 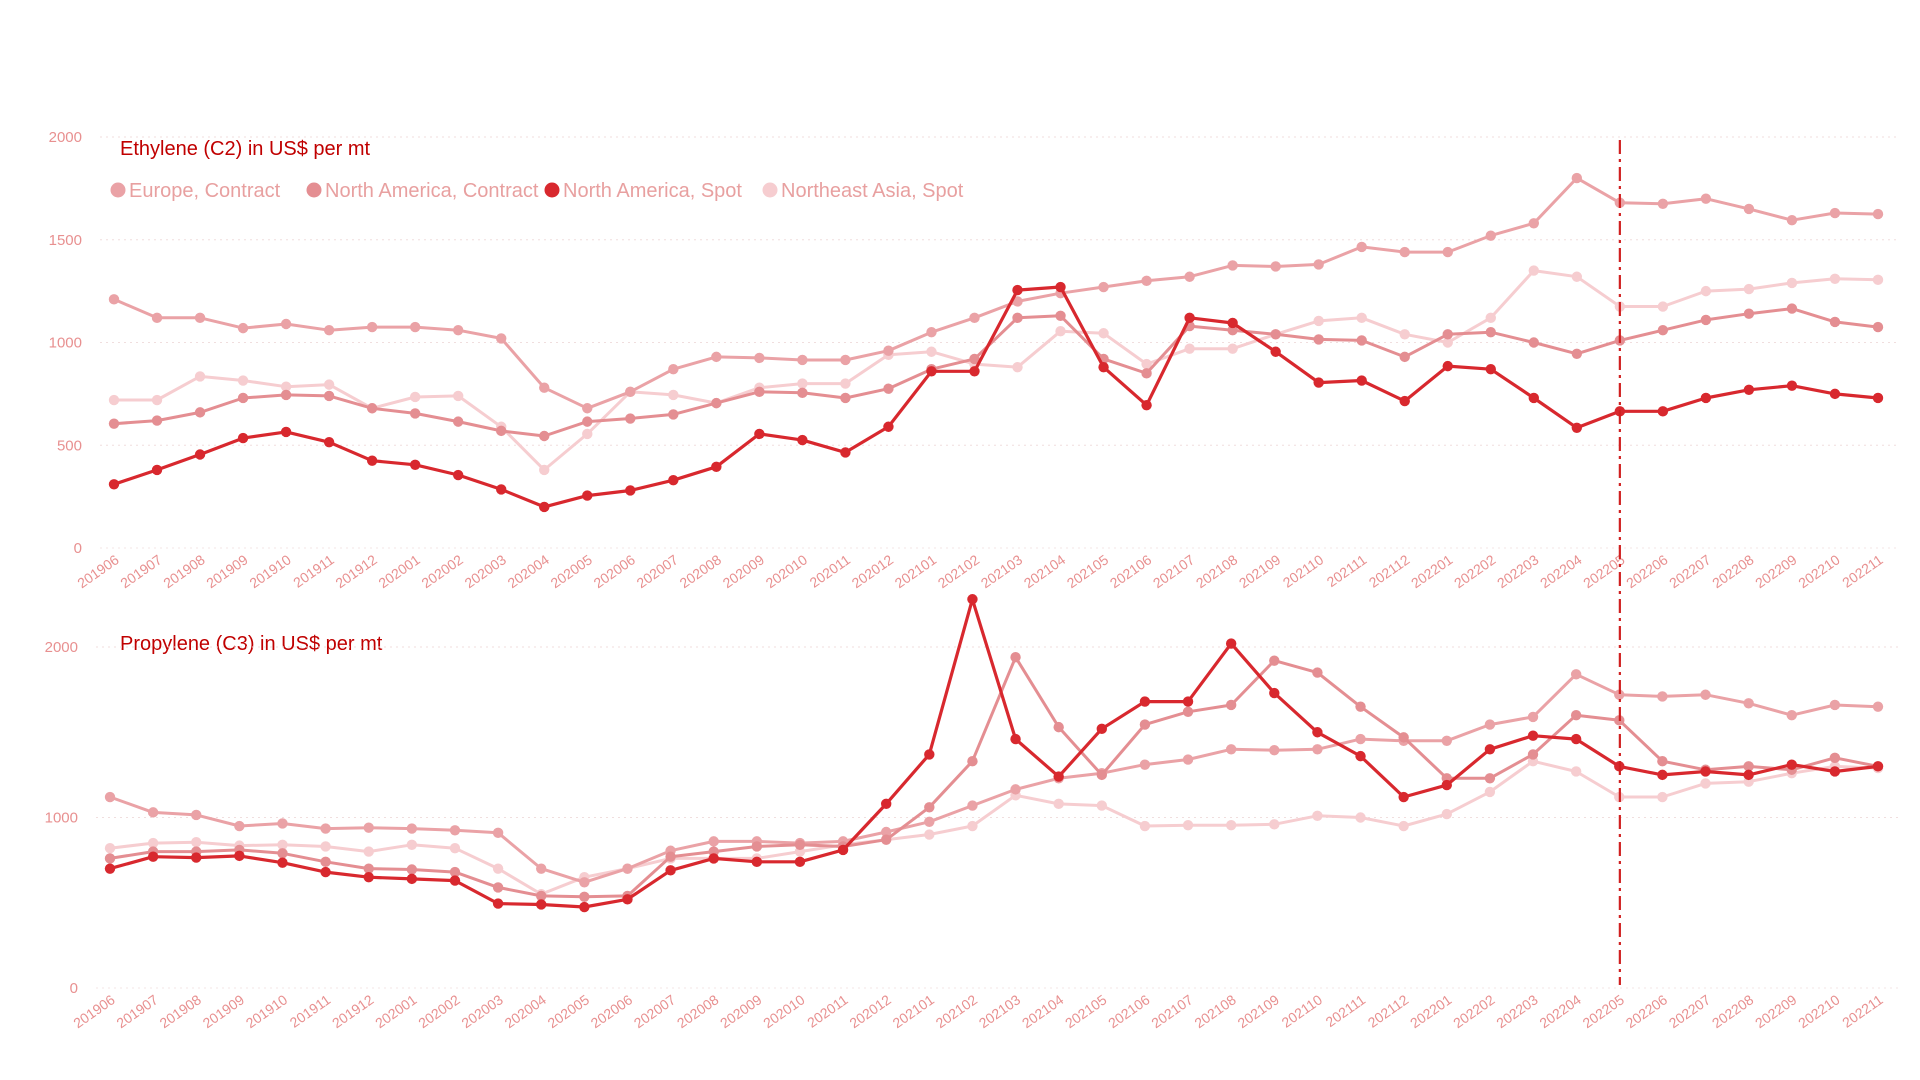 What do you see at coordinates (652, 191) in the screenshot?
I see `legend-label: North America, Spot` at bounding box center [652, 191].